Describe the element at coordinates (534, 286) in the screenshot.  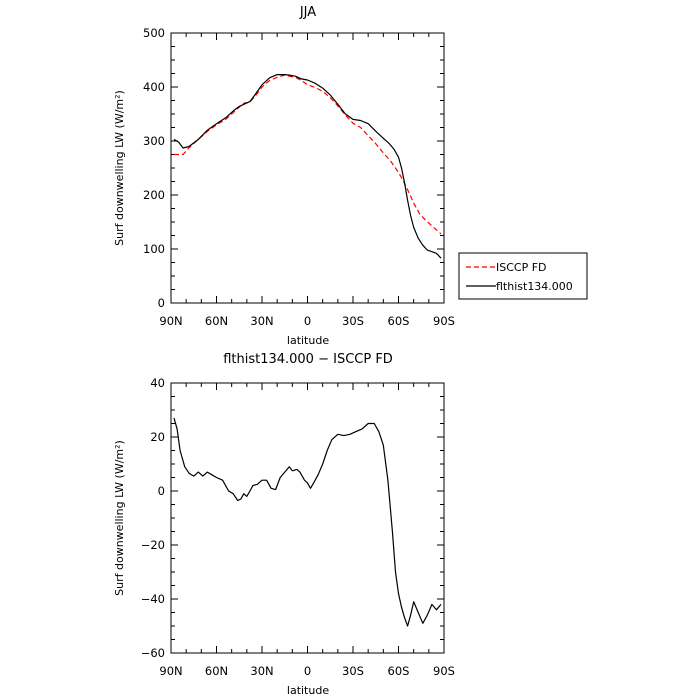
I see `legend-label-flthist: flthist134.000` at that location.